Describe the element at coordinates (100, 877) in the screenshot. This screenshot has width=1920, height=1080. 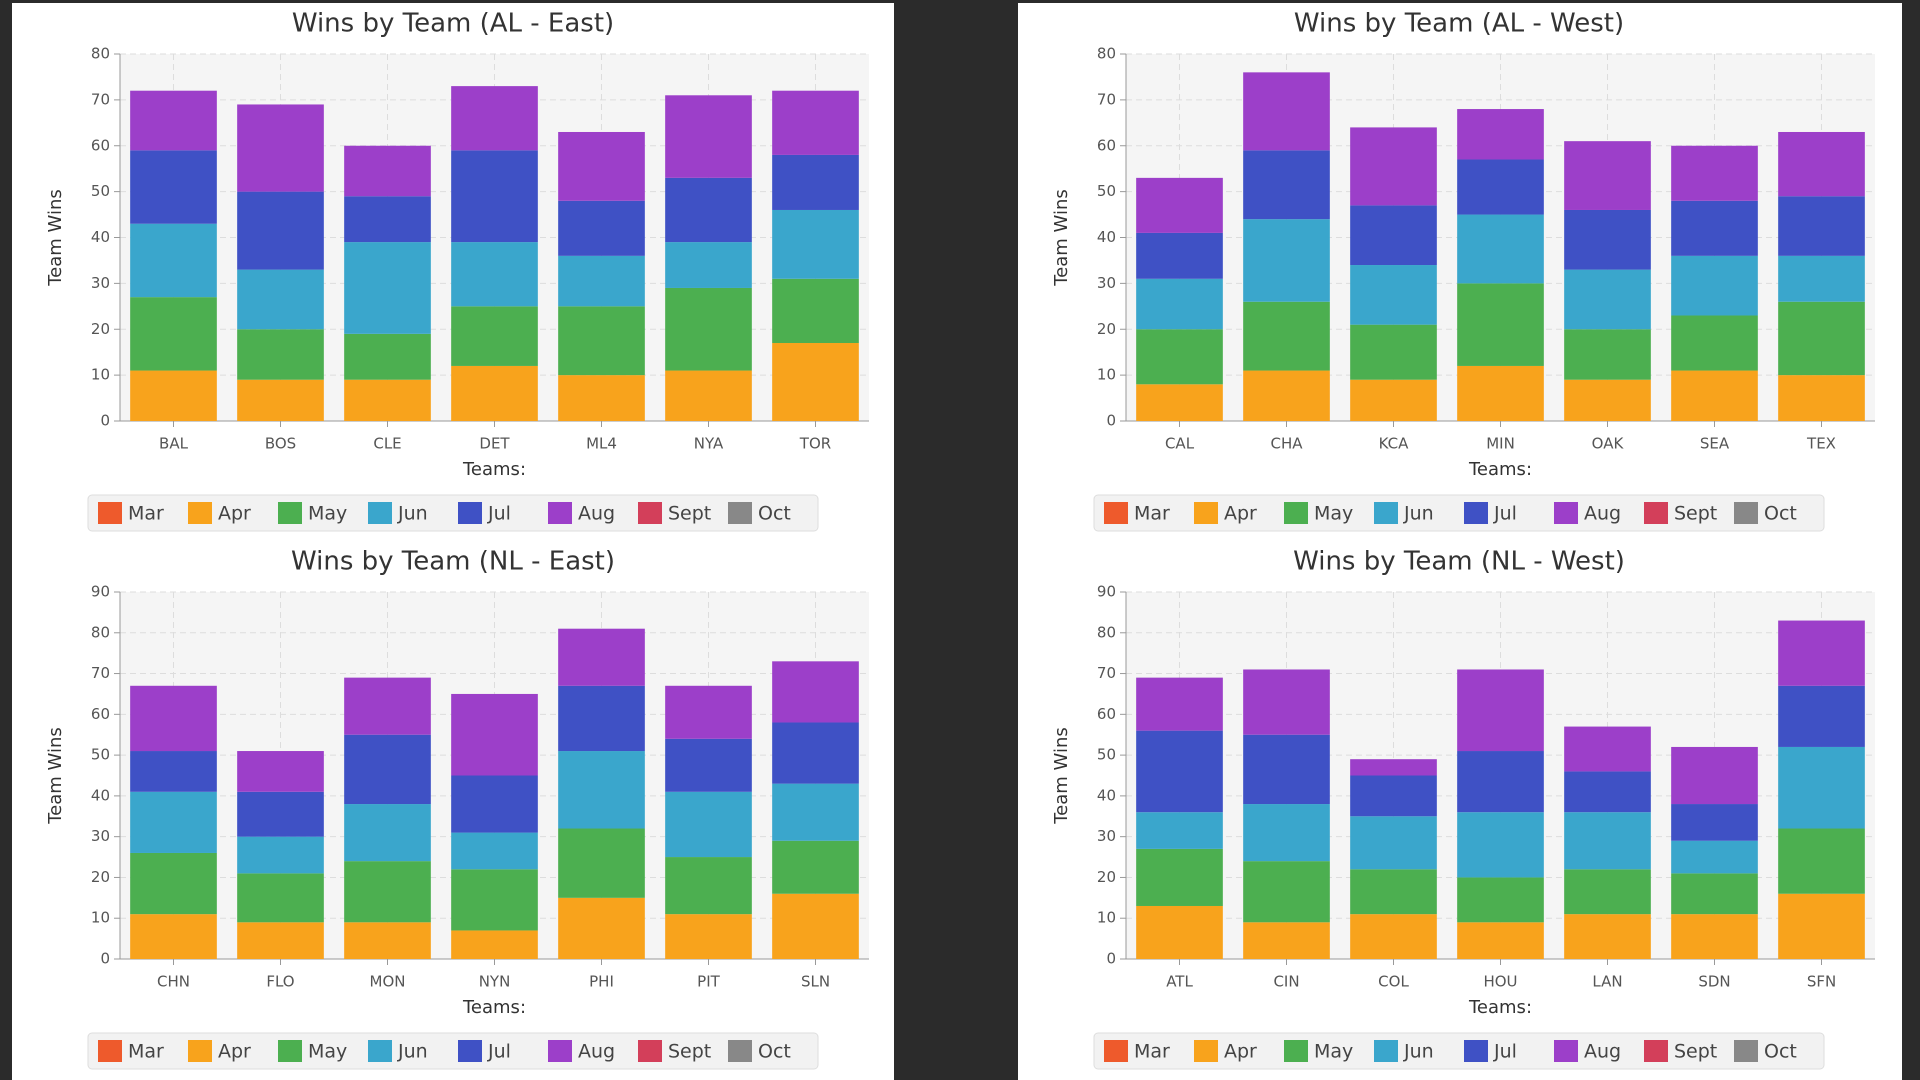
I see `y-tick-label: 20` at that location.